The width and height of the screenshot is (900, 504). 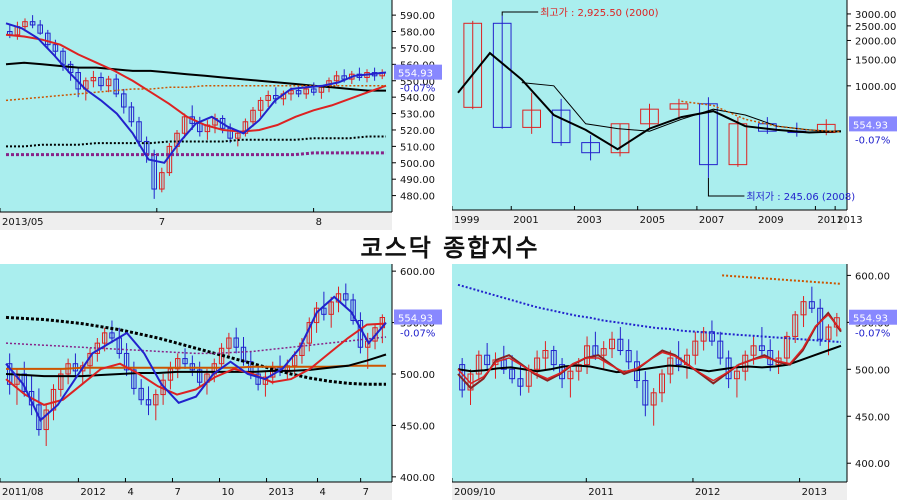 I want to click on y-tick-label: 2000.00, so click(x=875, y=41).